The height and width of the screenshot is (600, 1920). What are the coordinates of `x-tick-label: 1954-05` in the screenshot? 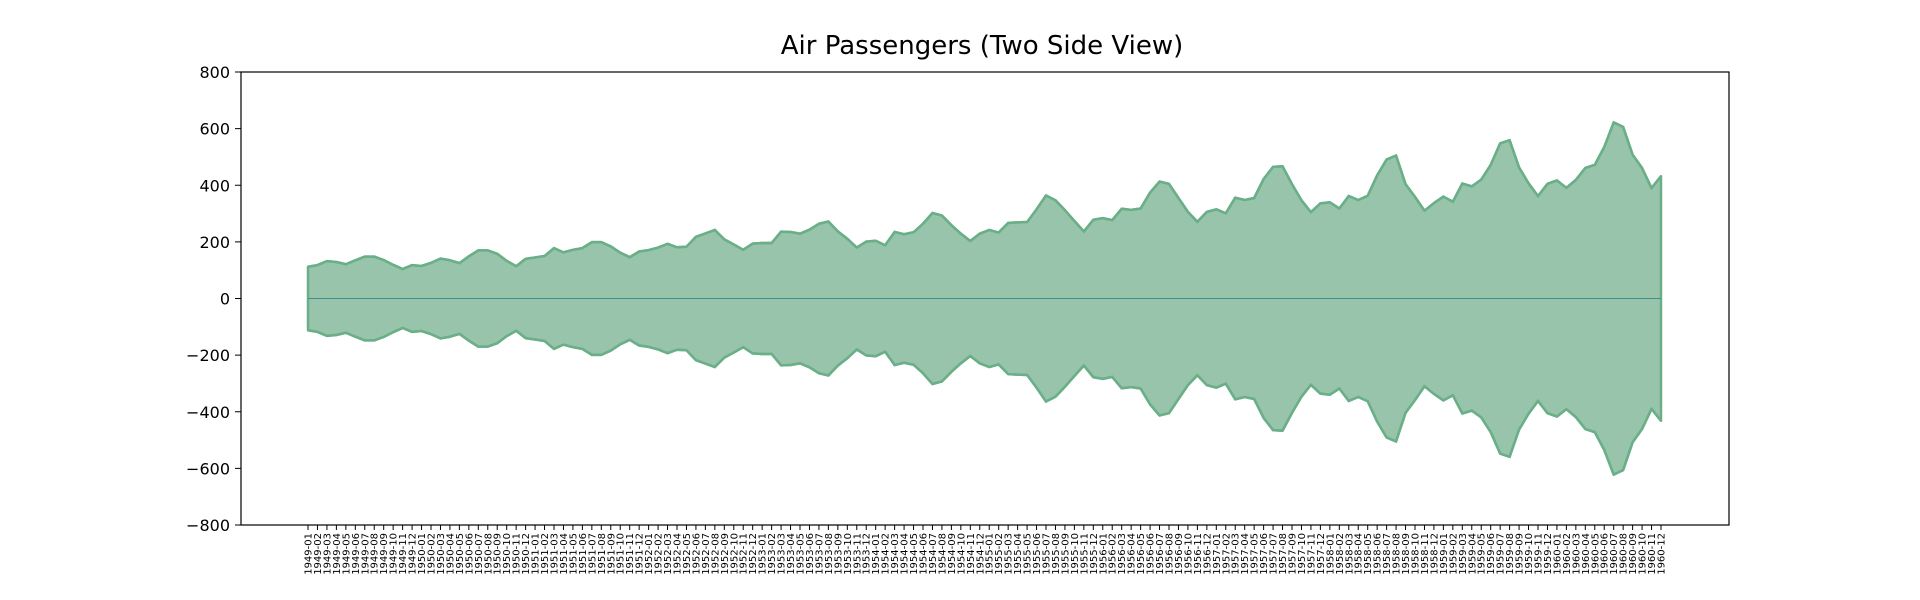 It's located at (914, 554).